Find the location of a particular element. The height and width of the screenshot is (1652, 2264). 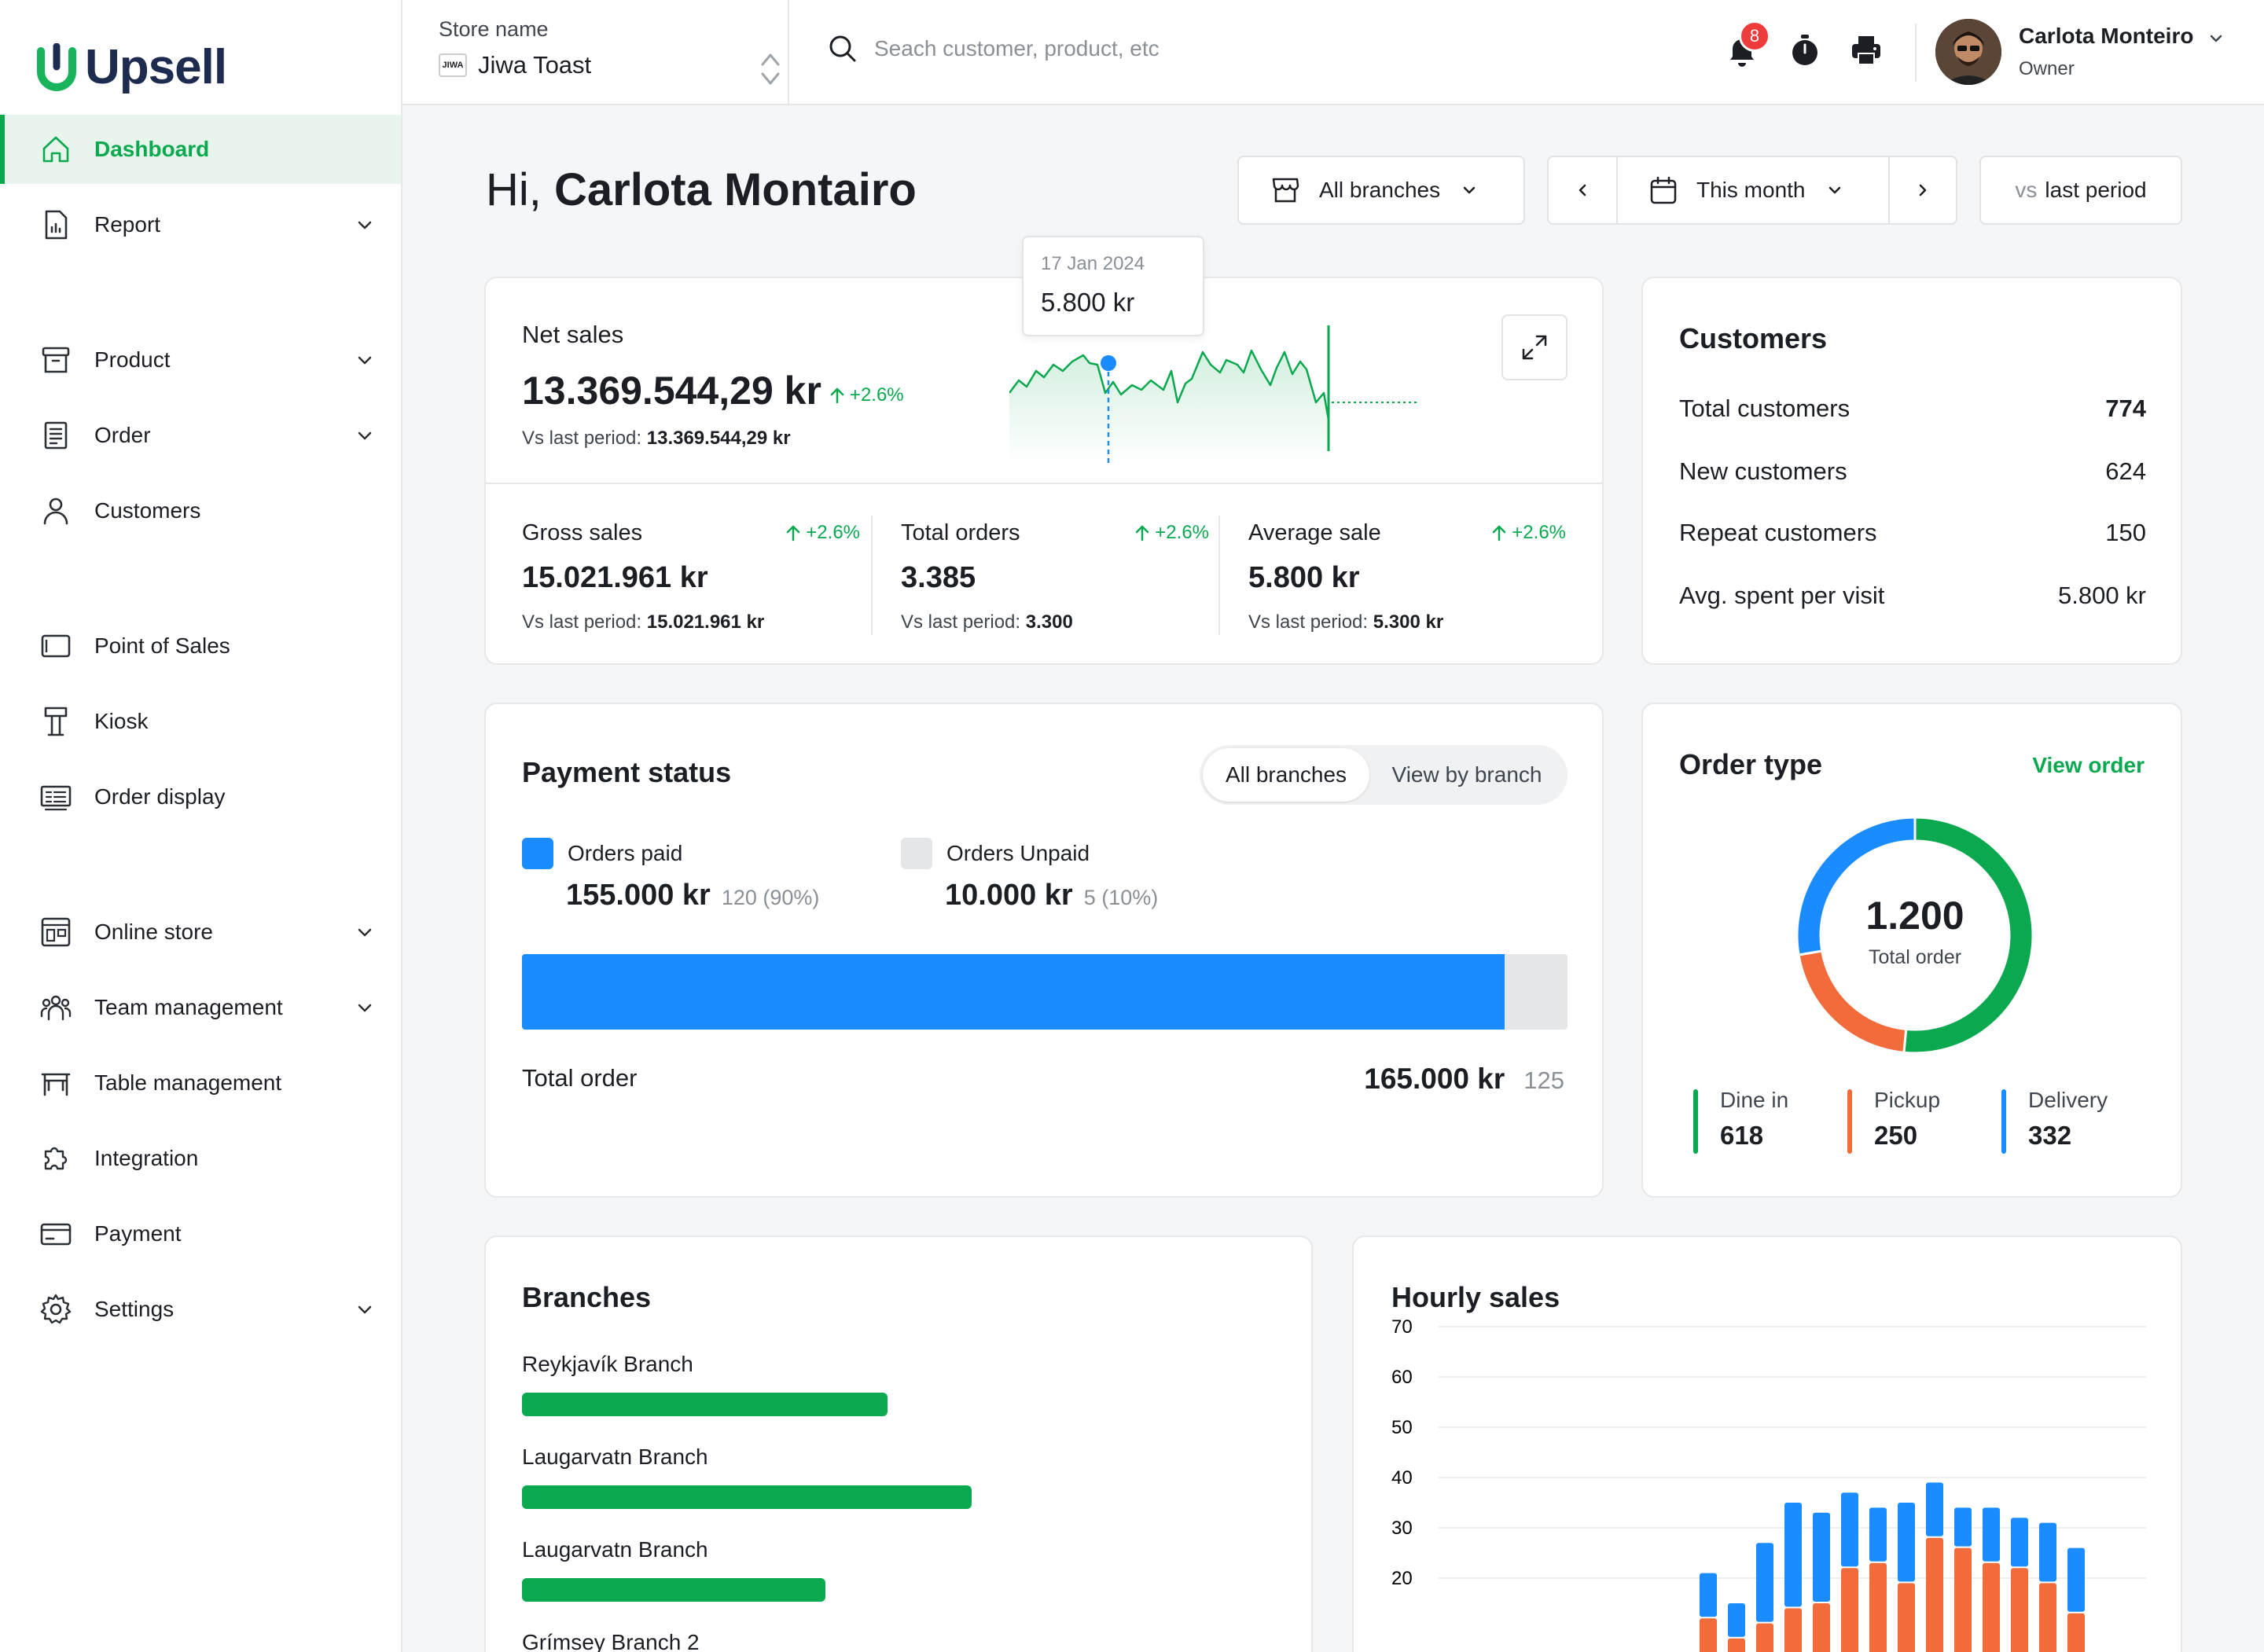

sidebar-item-label: Payment is located at coordinates (138, 1233).